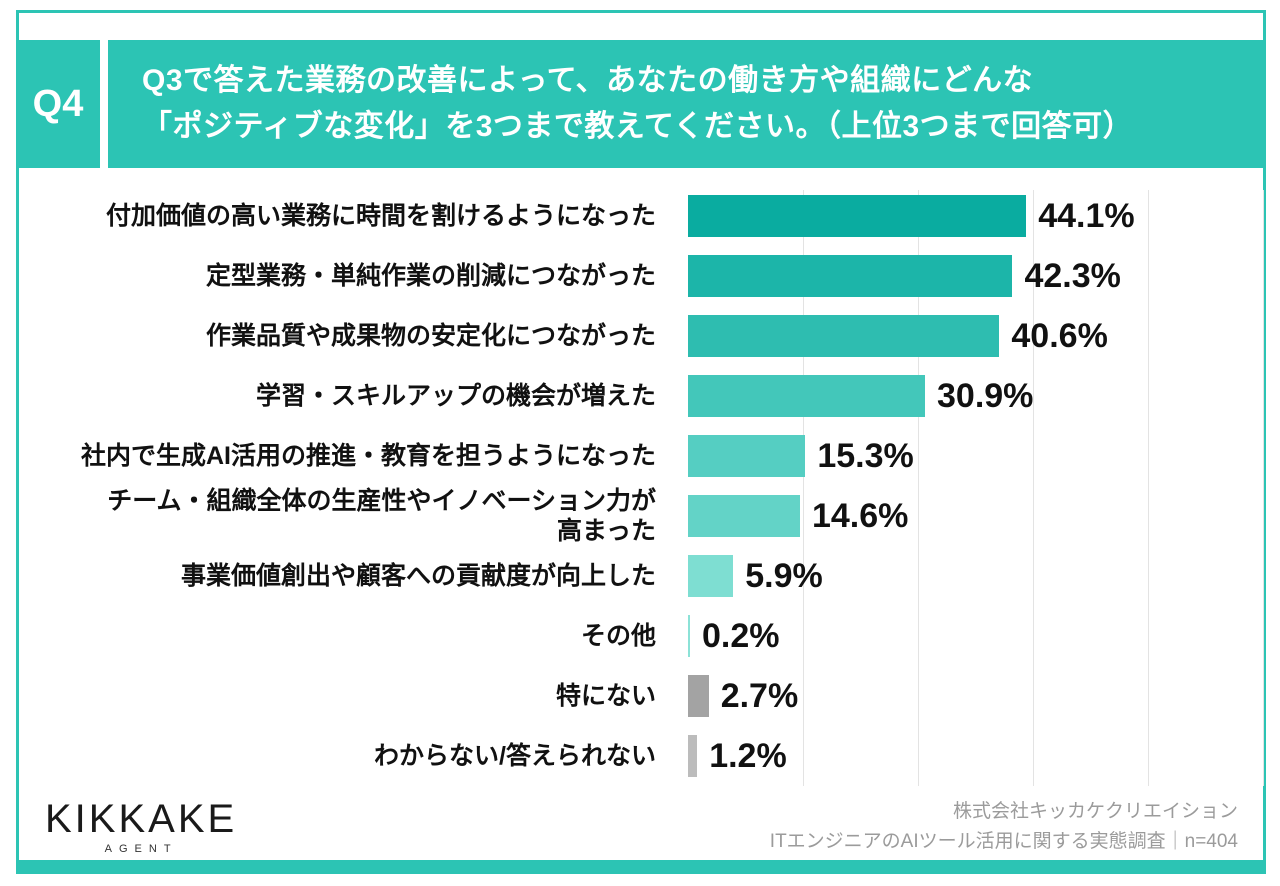 The width and height of the screenshot is (1280, 886). What do you see at coordinates (381, 516) in the screenshot?
I see `category-label: チーム・組織全体の生産性やイノベーション力が 高まった` at bounding box center [381, 516].